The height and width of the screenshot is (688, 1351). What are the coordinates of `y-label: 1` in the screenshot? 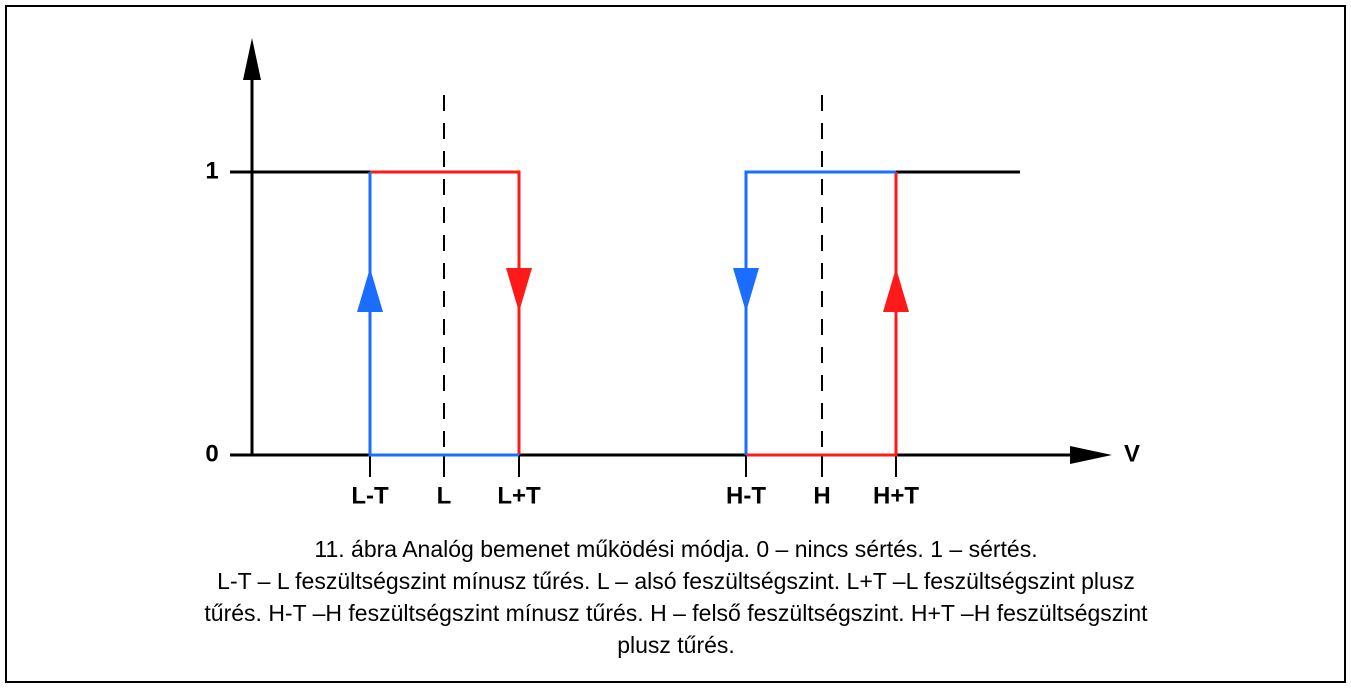 It's located at (211, 170).